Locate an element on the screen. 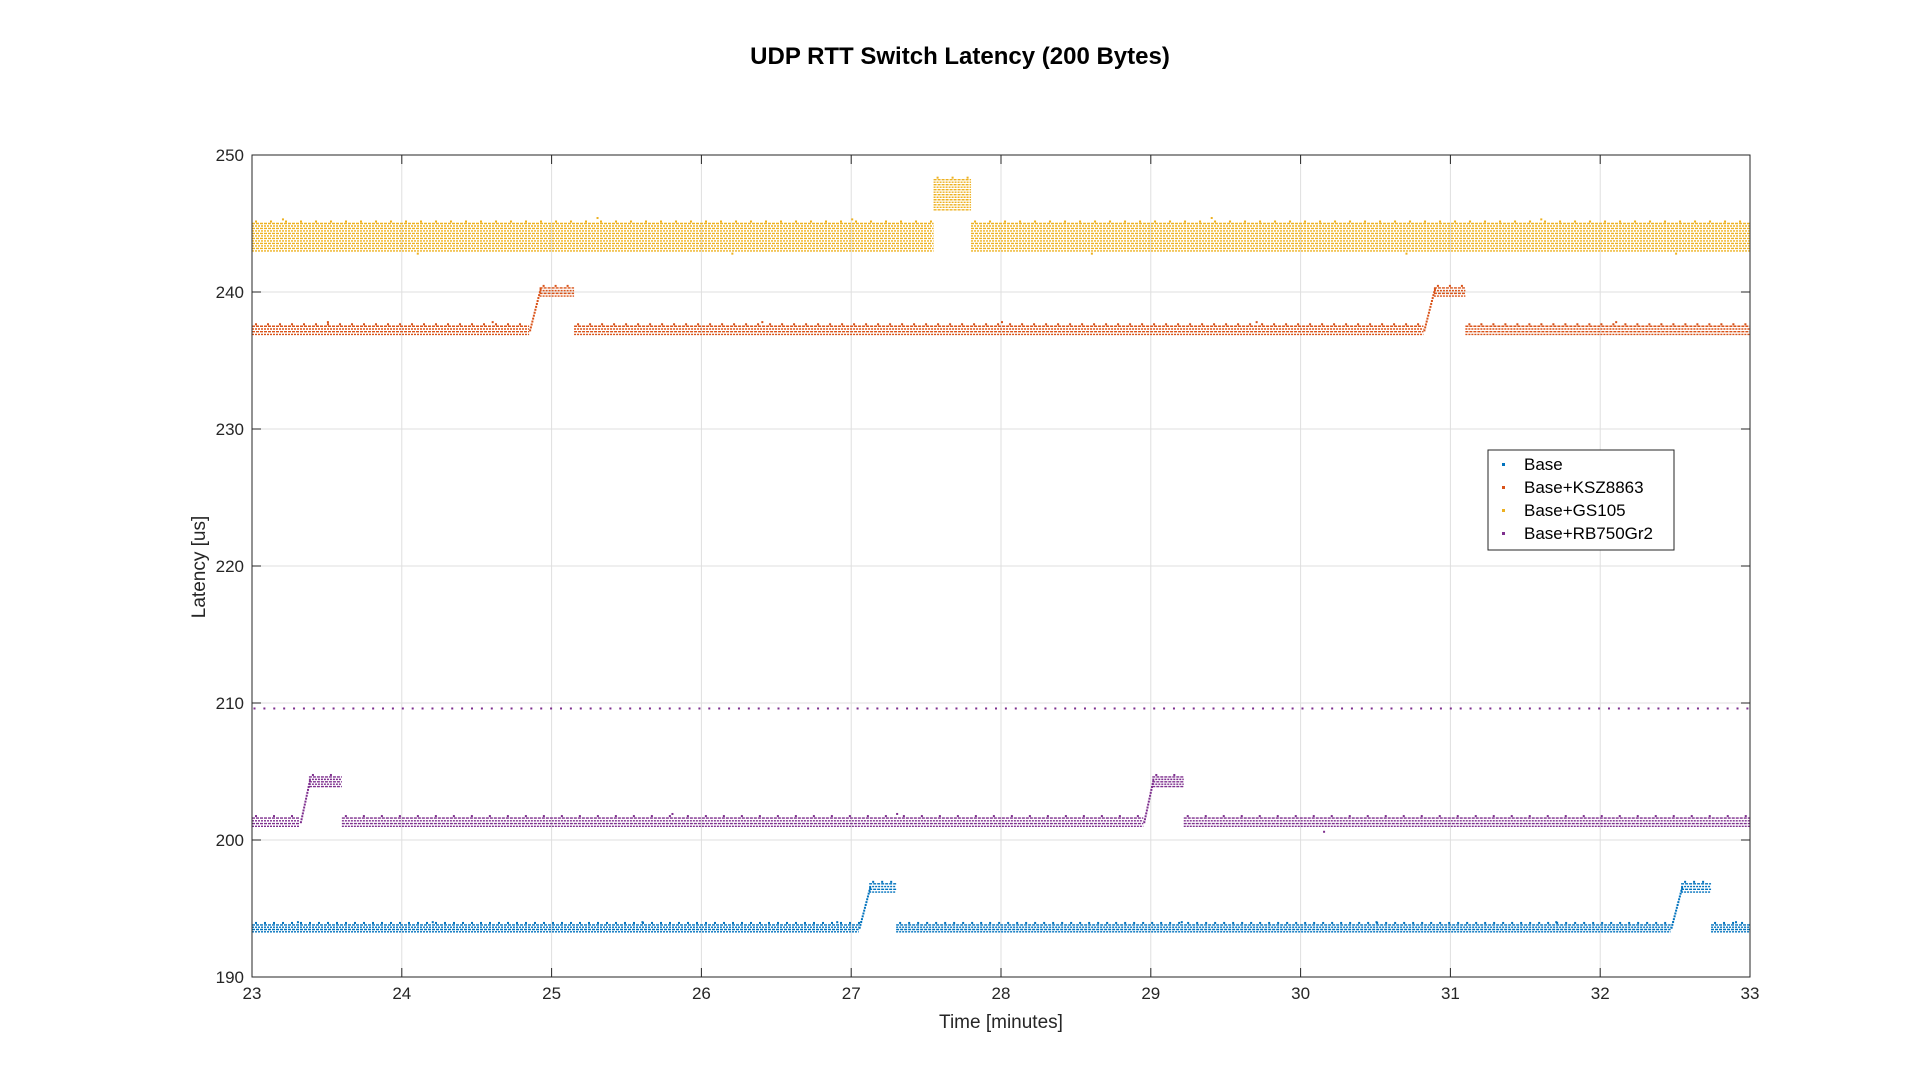 Image resolution: width=1920 pixels, height=1083 pixels. y-tick-label: 210 is located at coordinates (230, 703).